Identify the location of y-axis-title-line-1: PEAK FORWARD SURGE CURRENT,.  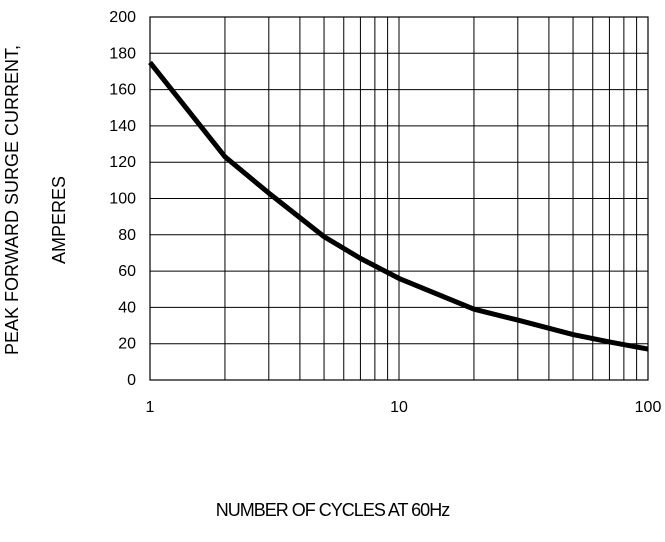
(12, 200).